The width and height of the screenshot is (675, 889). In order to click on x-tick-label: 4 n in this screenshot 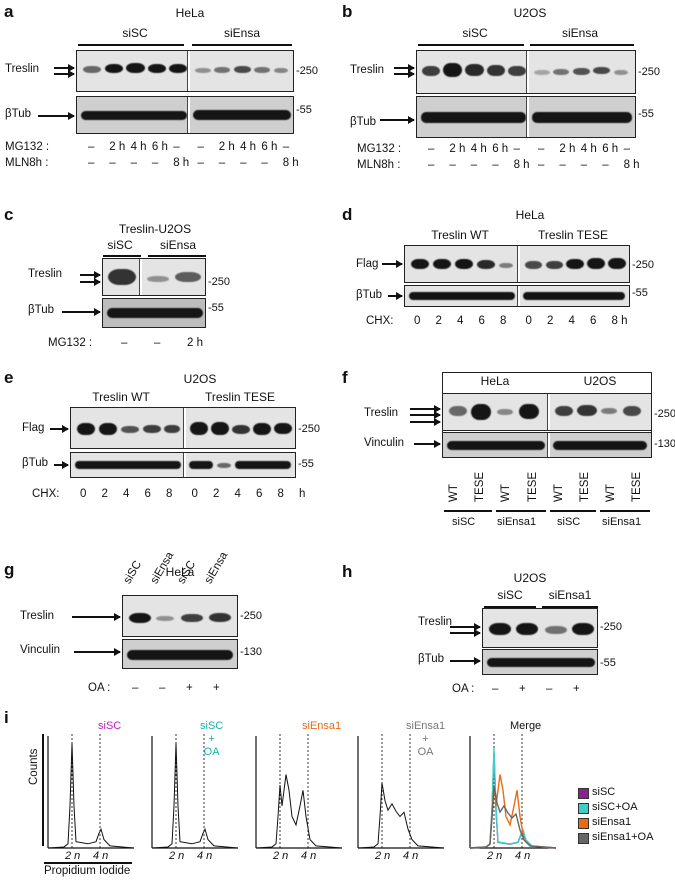, I will do `click(411, 856)`.